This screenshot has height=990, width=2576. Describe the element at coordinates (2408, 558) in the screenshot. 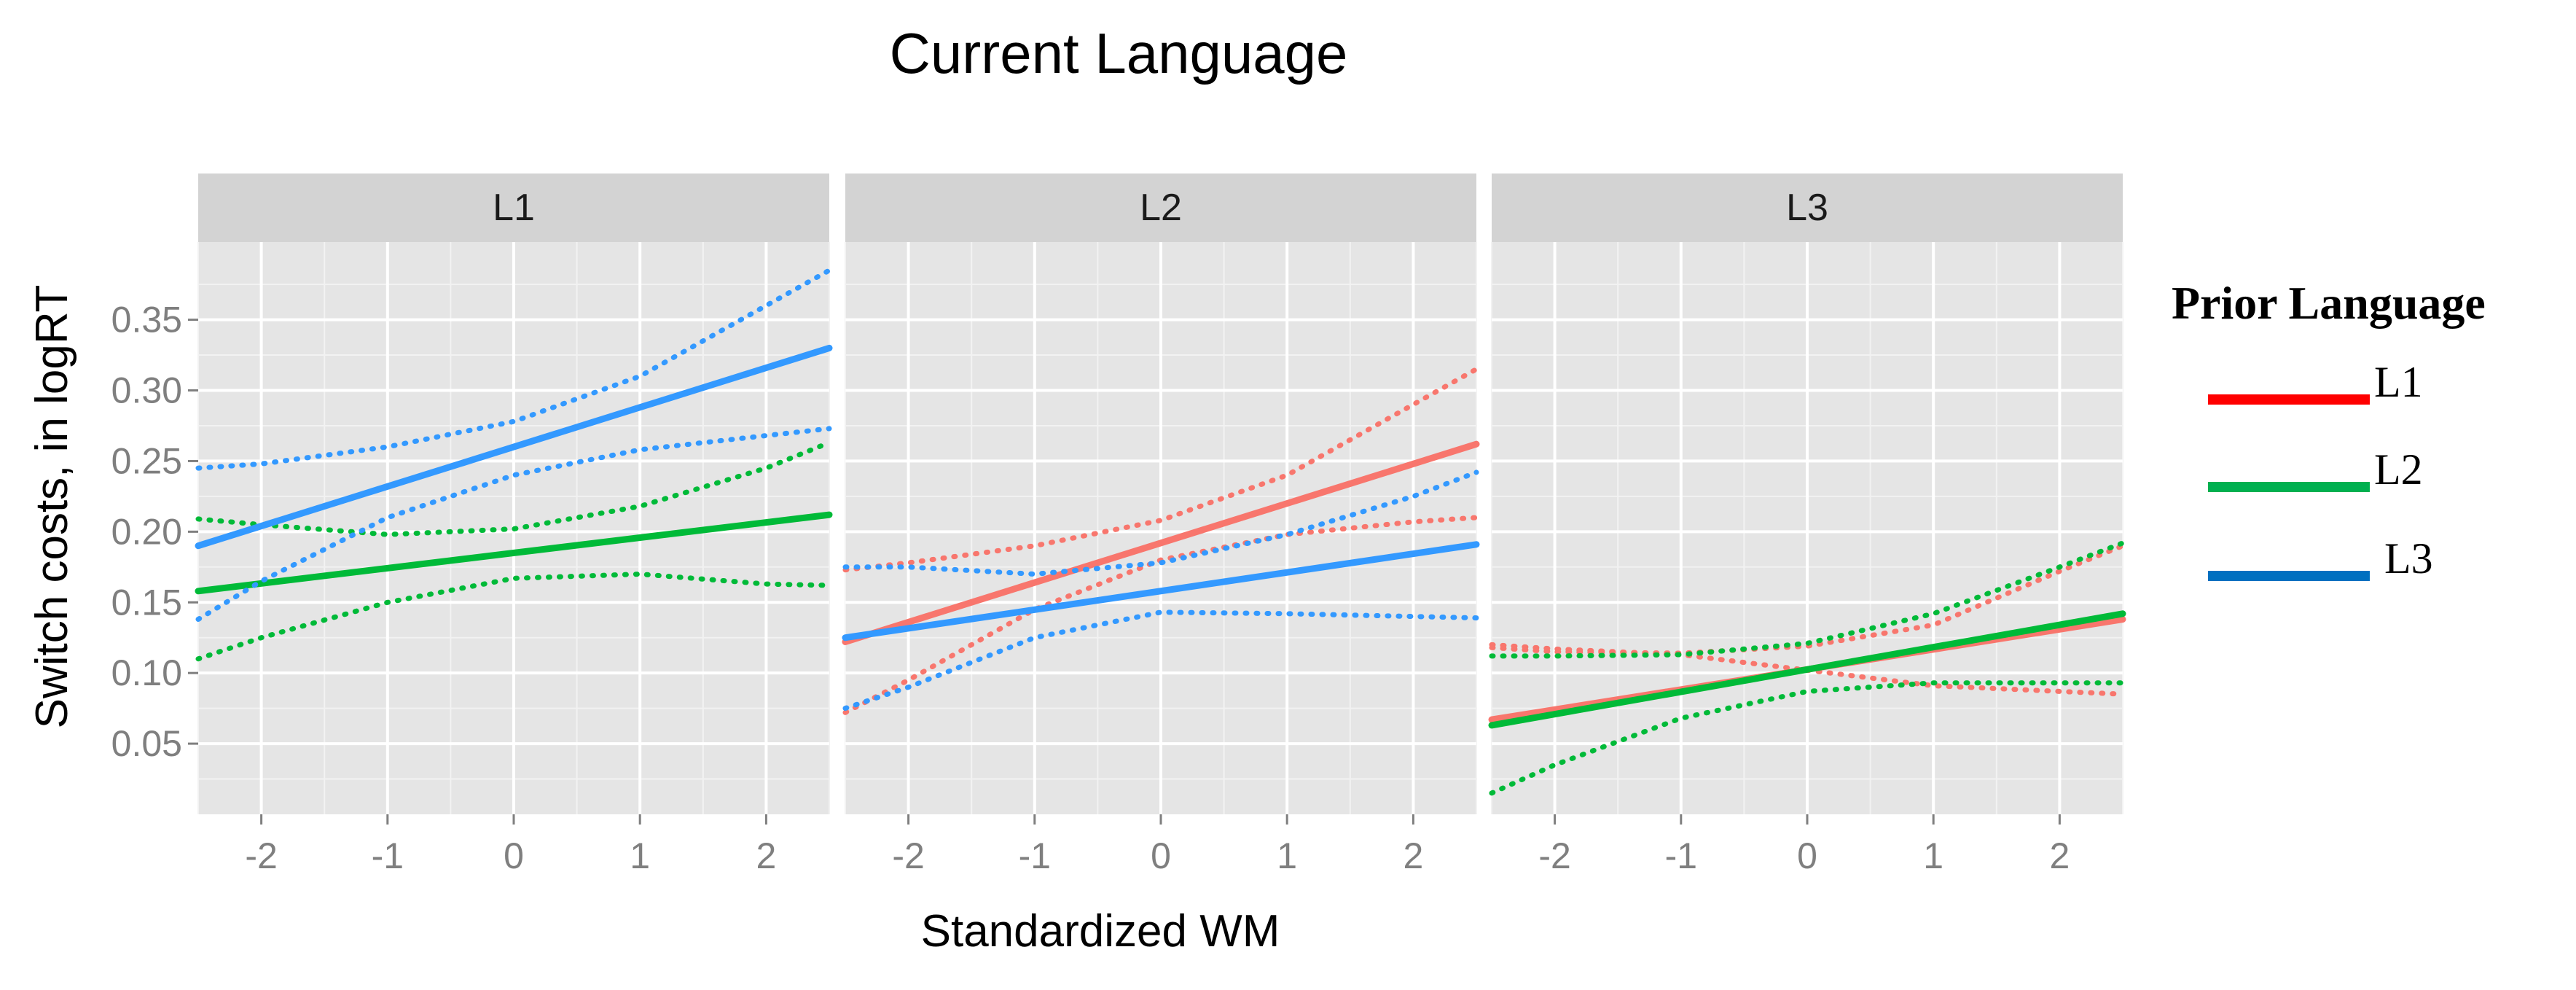

I see `legend-label: L3` at that location.